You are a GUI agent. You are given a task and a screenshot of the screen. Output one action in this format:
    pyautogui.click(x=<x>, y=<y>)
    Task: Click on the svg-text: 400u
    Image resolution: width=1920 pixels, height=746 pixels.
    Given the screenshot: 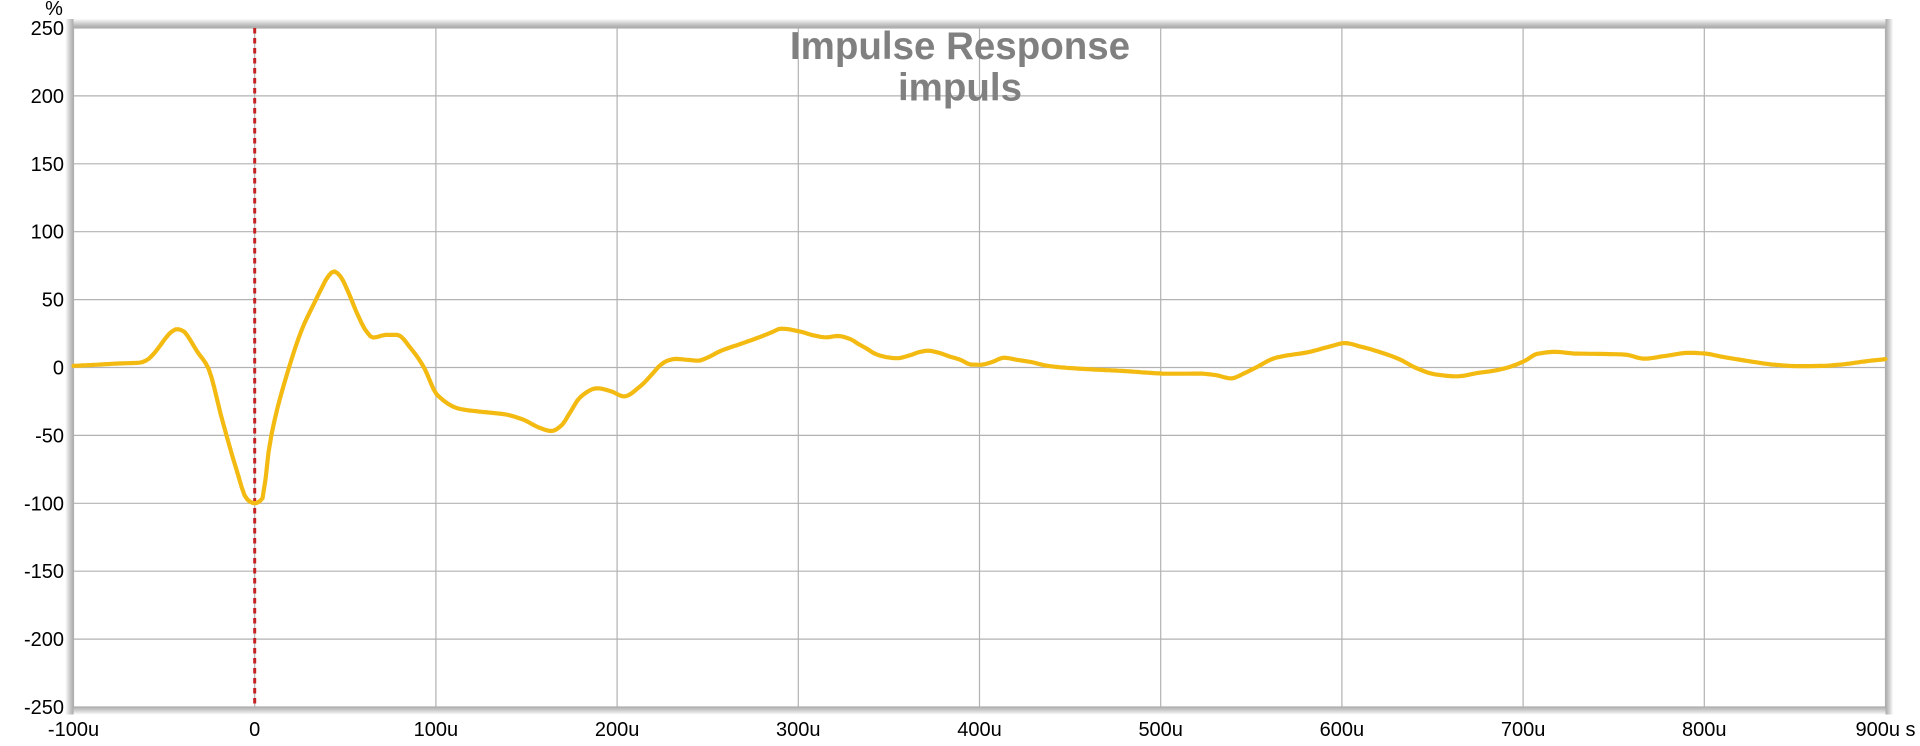 What is the action you would take?
    pyautogui.click(x=979, y=730)
    